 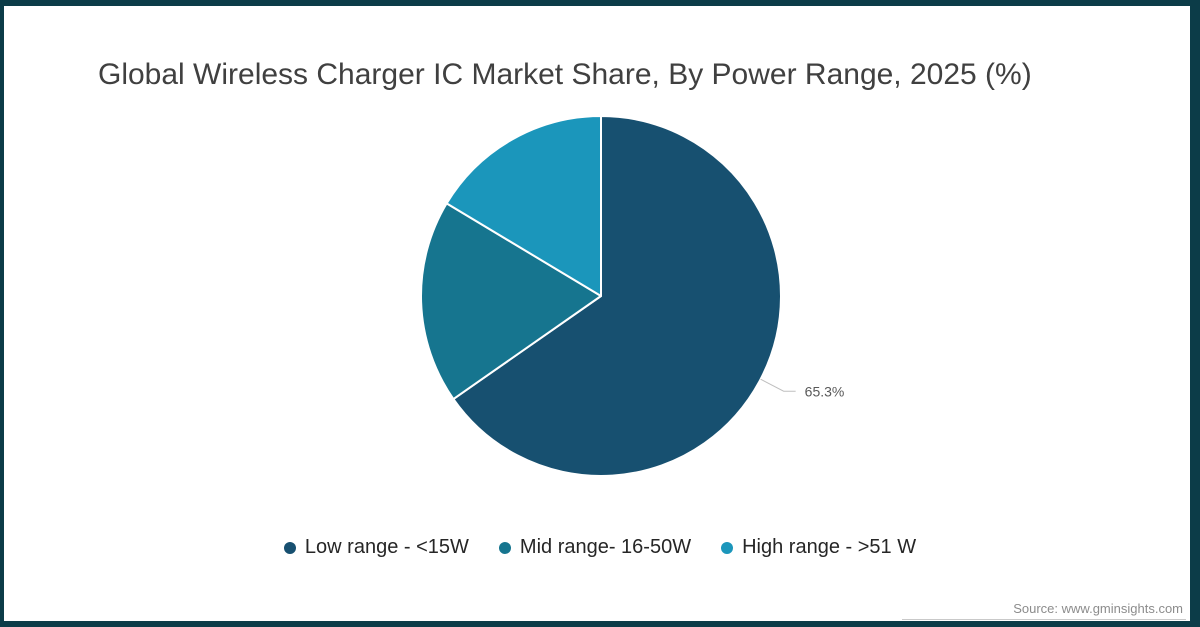 I want to click on data-label-leader-line, so click(x=778, y=385).